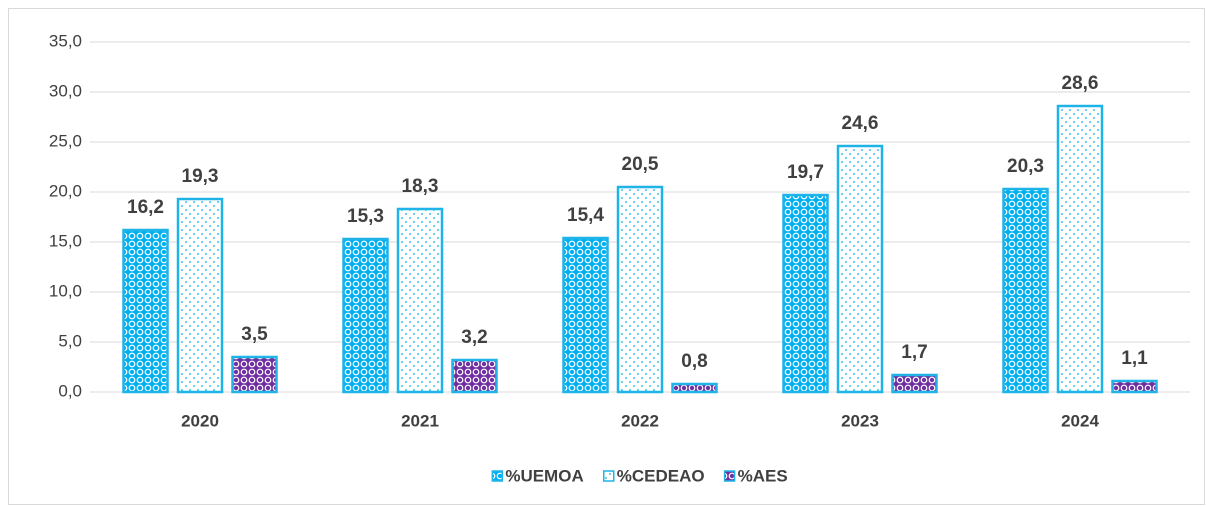 The image size is (1206, 506). What do you see at coordinates (145, 207) in the screenshot?
I see `value-label: 16,2` at bounding box center [145, 207].